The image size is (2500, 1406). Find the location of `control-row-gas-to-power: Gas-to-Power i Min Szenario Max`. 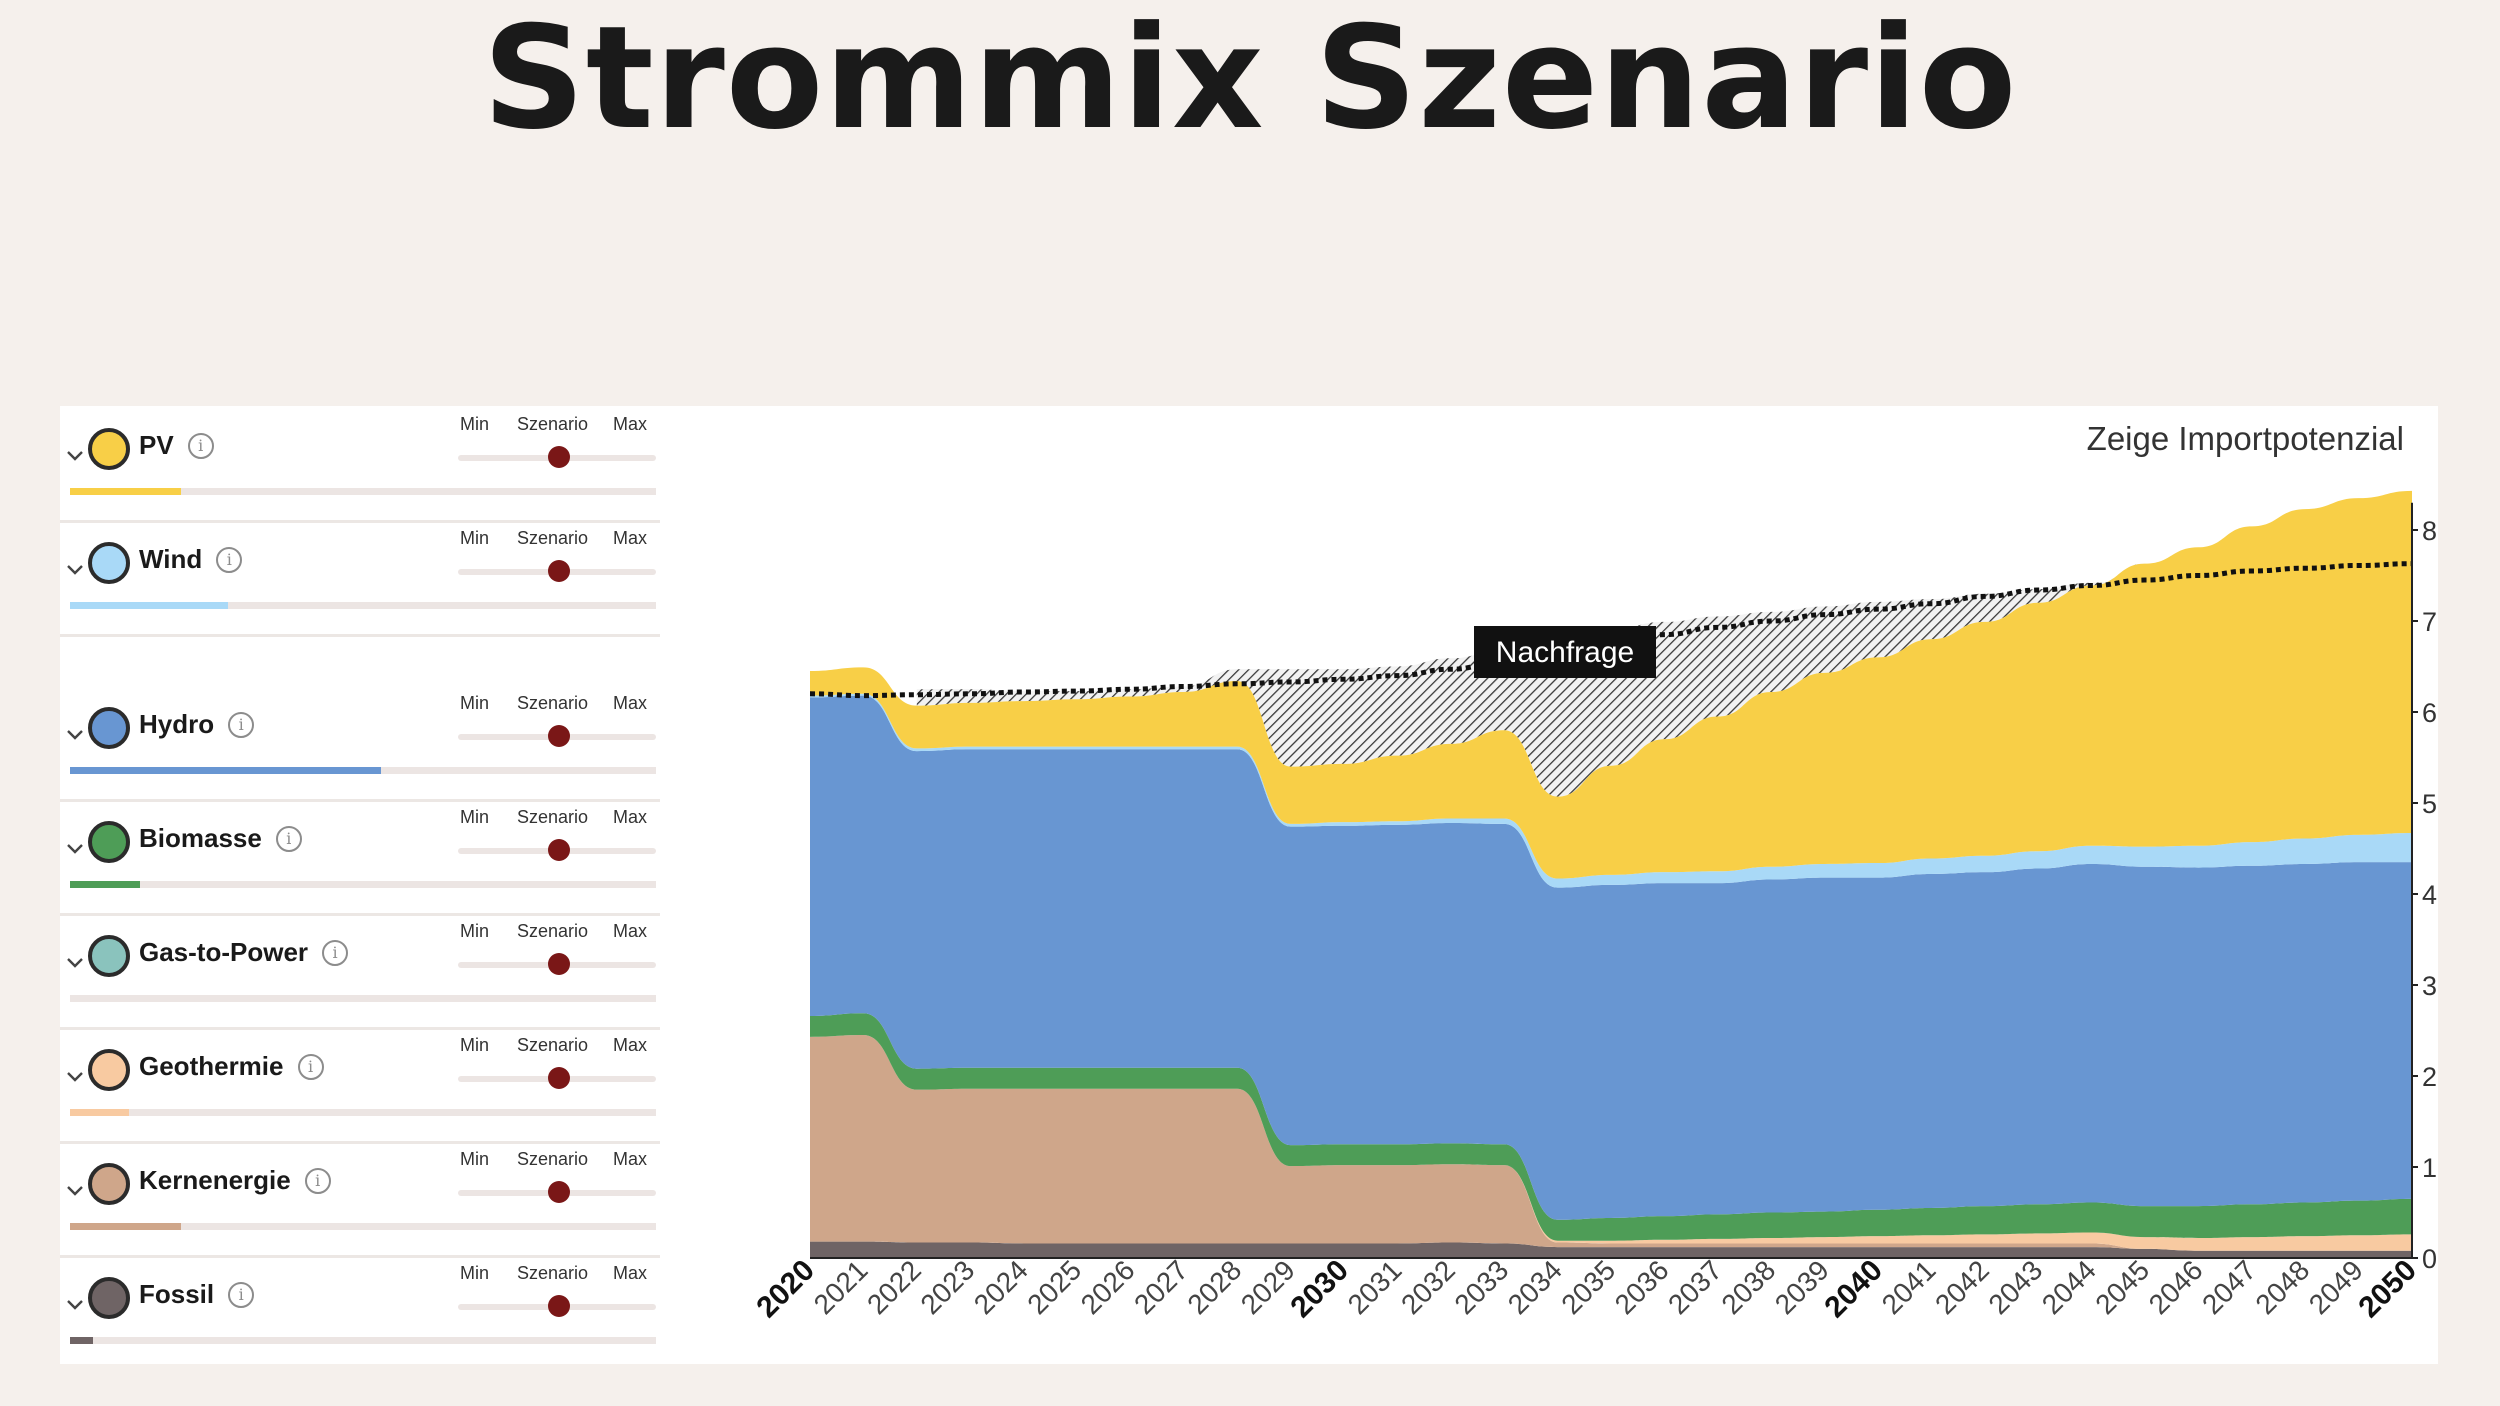

control-row-gas-to-power: Gas-to-Power i Min Szenario Max is located at coordinates (360, 971).